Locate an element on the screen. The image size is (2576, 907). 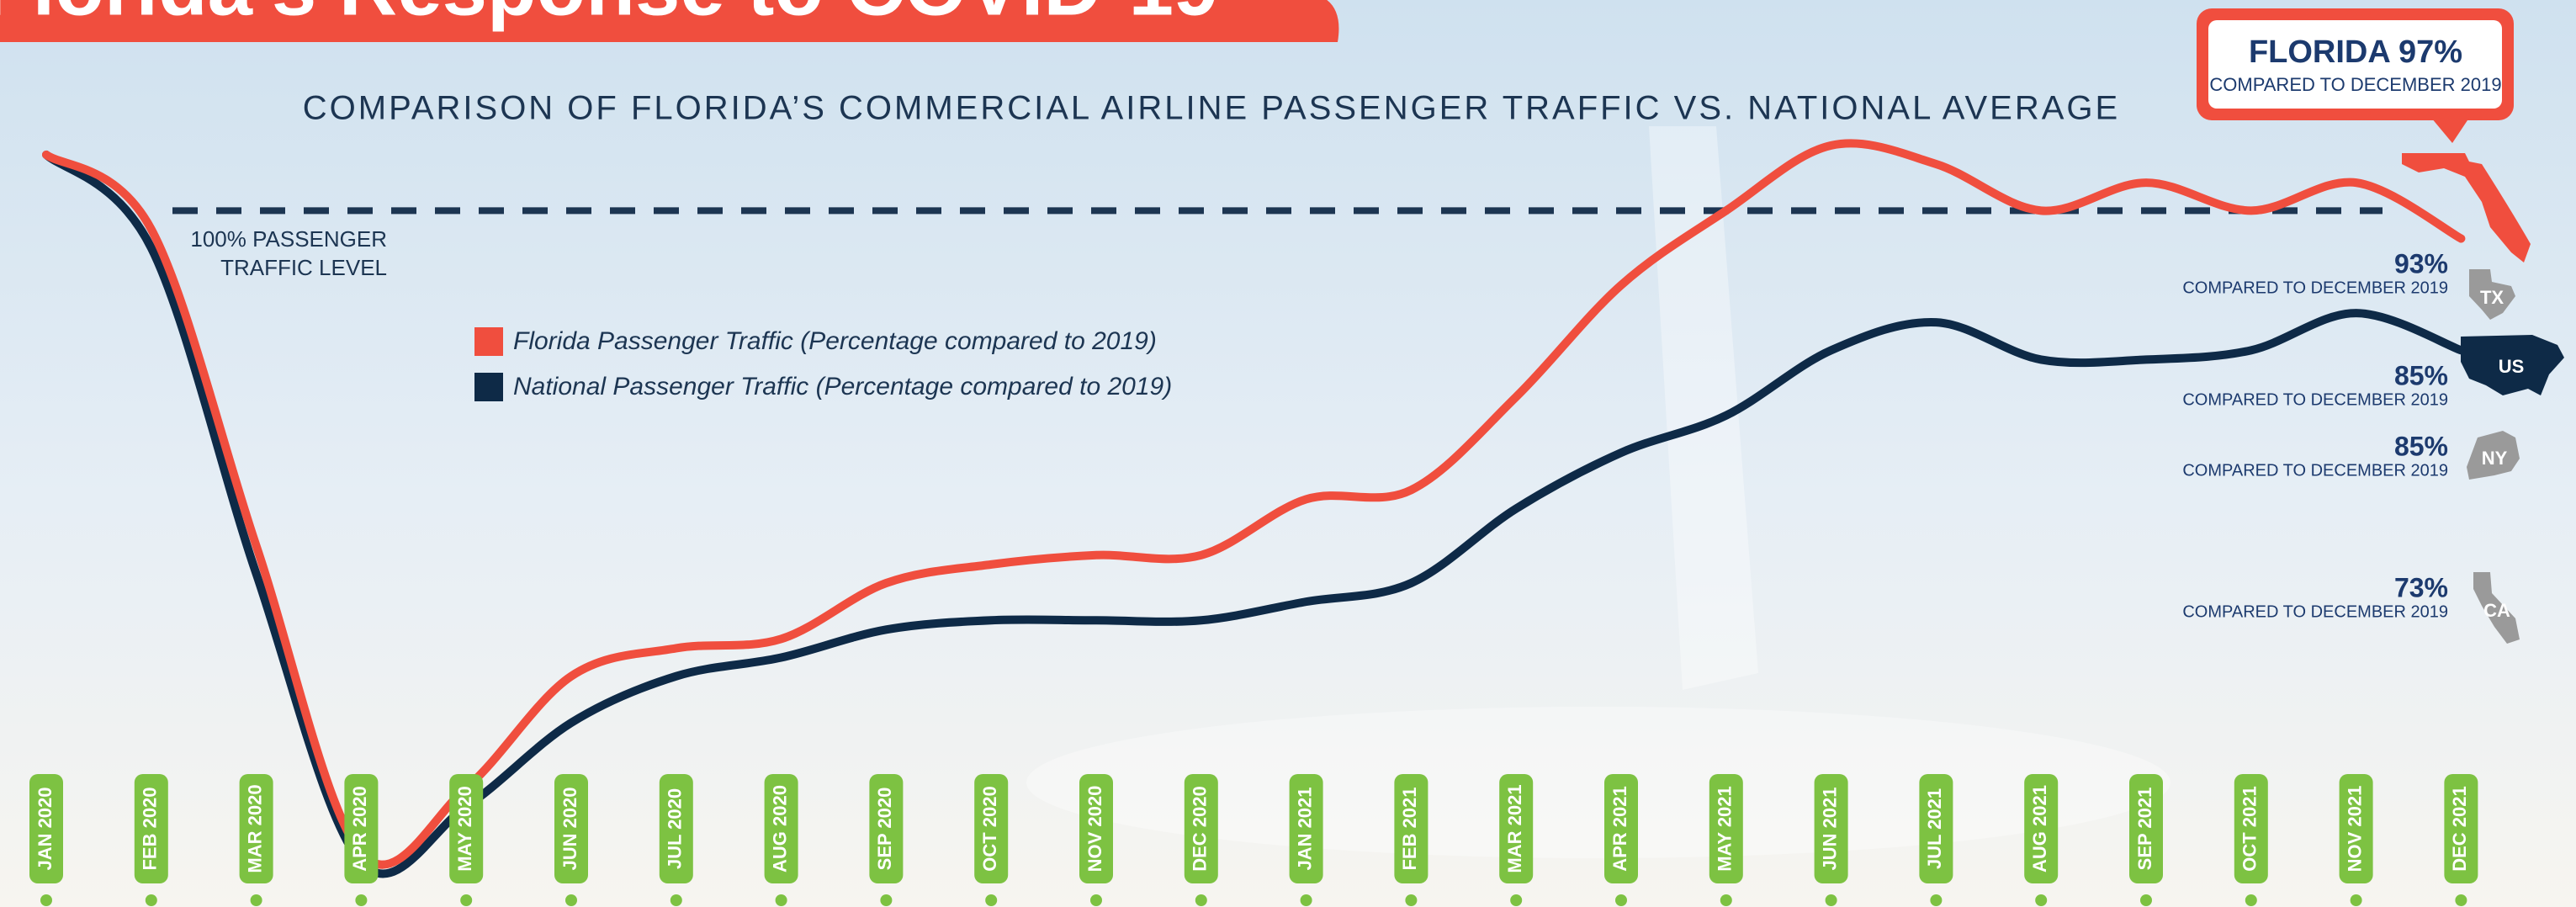
state-value: 73% is located at coordinates (2421, 587).